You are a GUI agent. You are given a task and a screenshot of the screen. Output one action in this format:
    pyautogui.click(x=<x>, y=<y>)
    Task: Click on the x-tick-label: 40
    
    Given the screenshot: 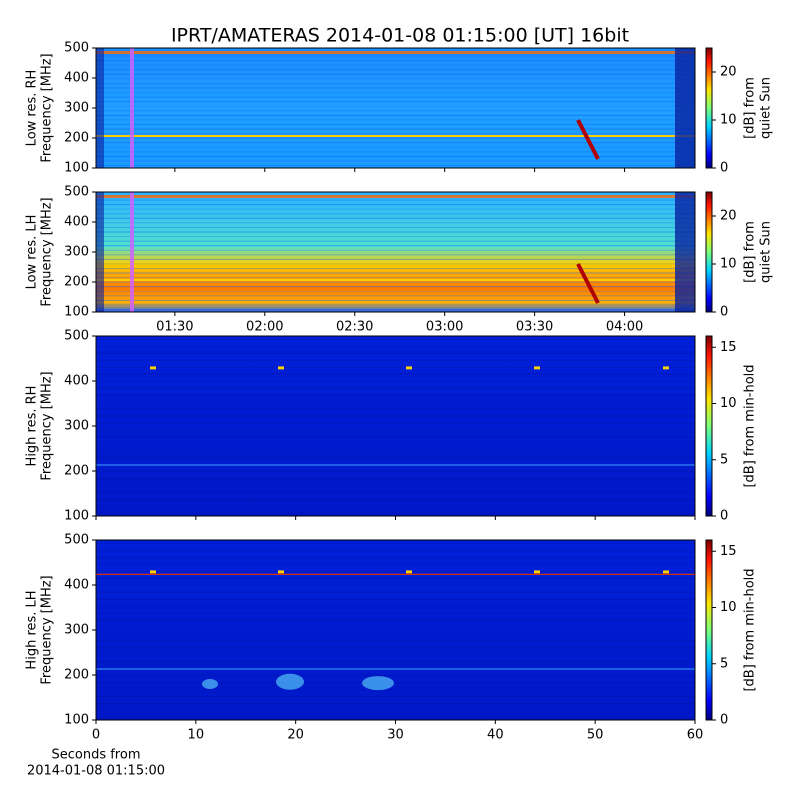 What is the action you would take?
    pyautogui.click(x=495, y=735)
    